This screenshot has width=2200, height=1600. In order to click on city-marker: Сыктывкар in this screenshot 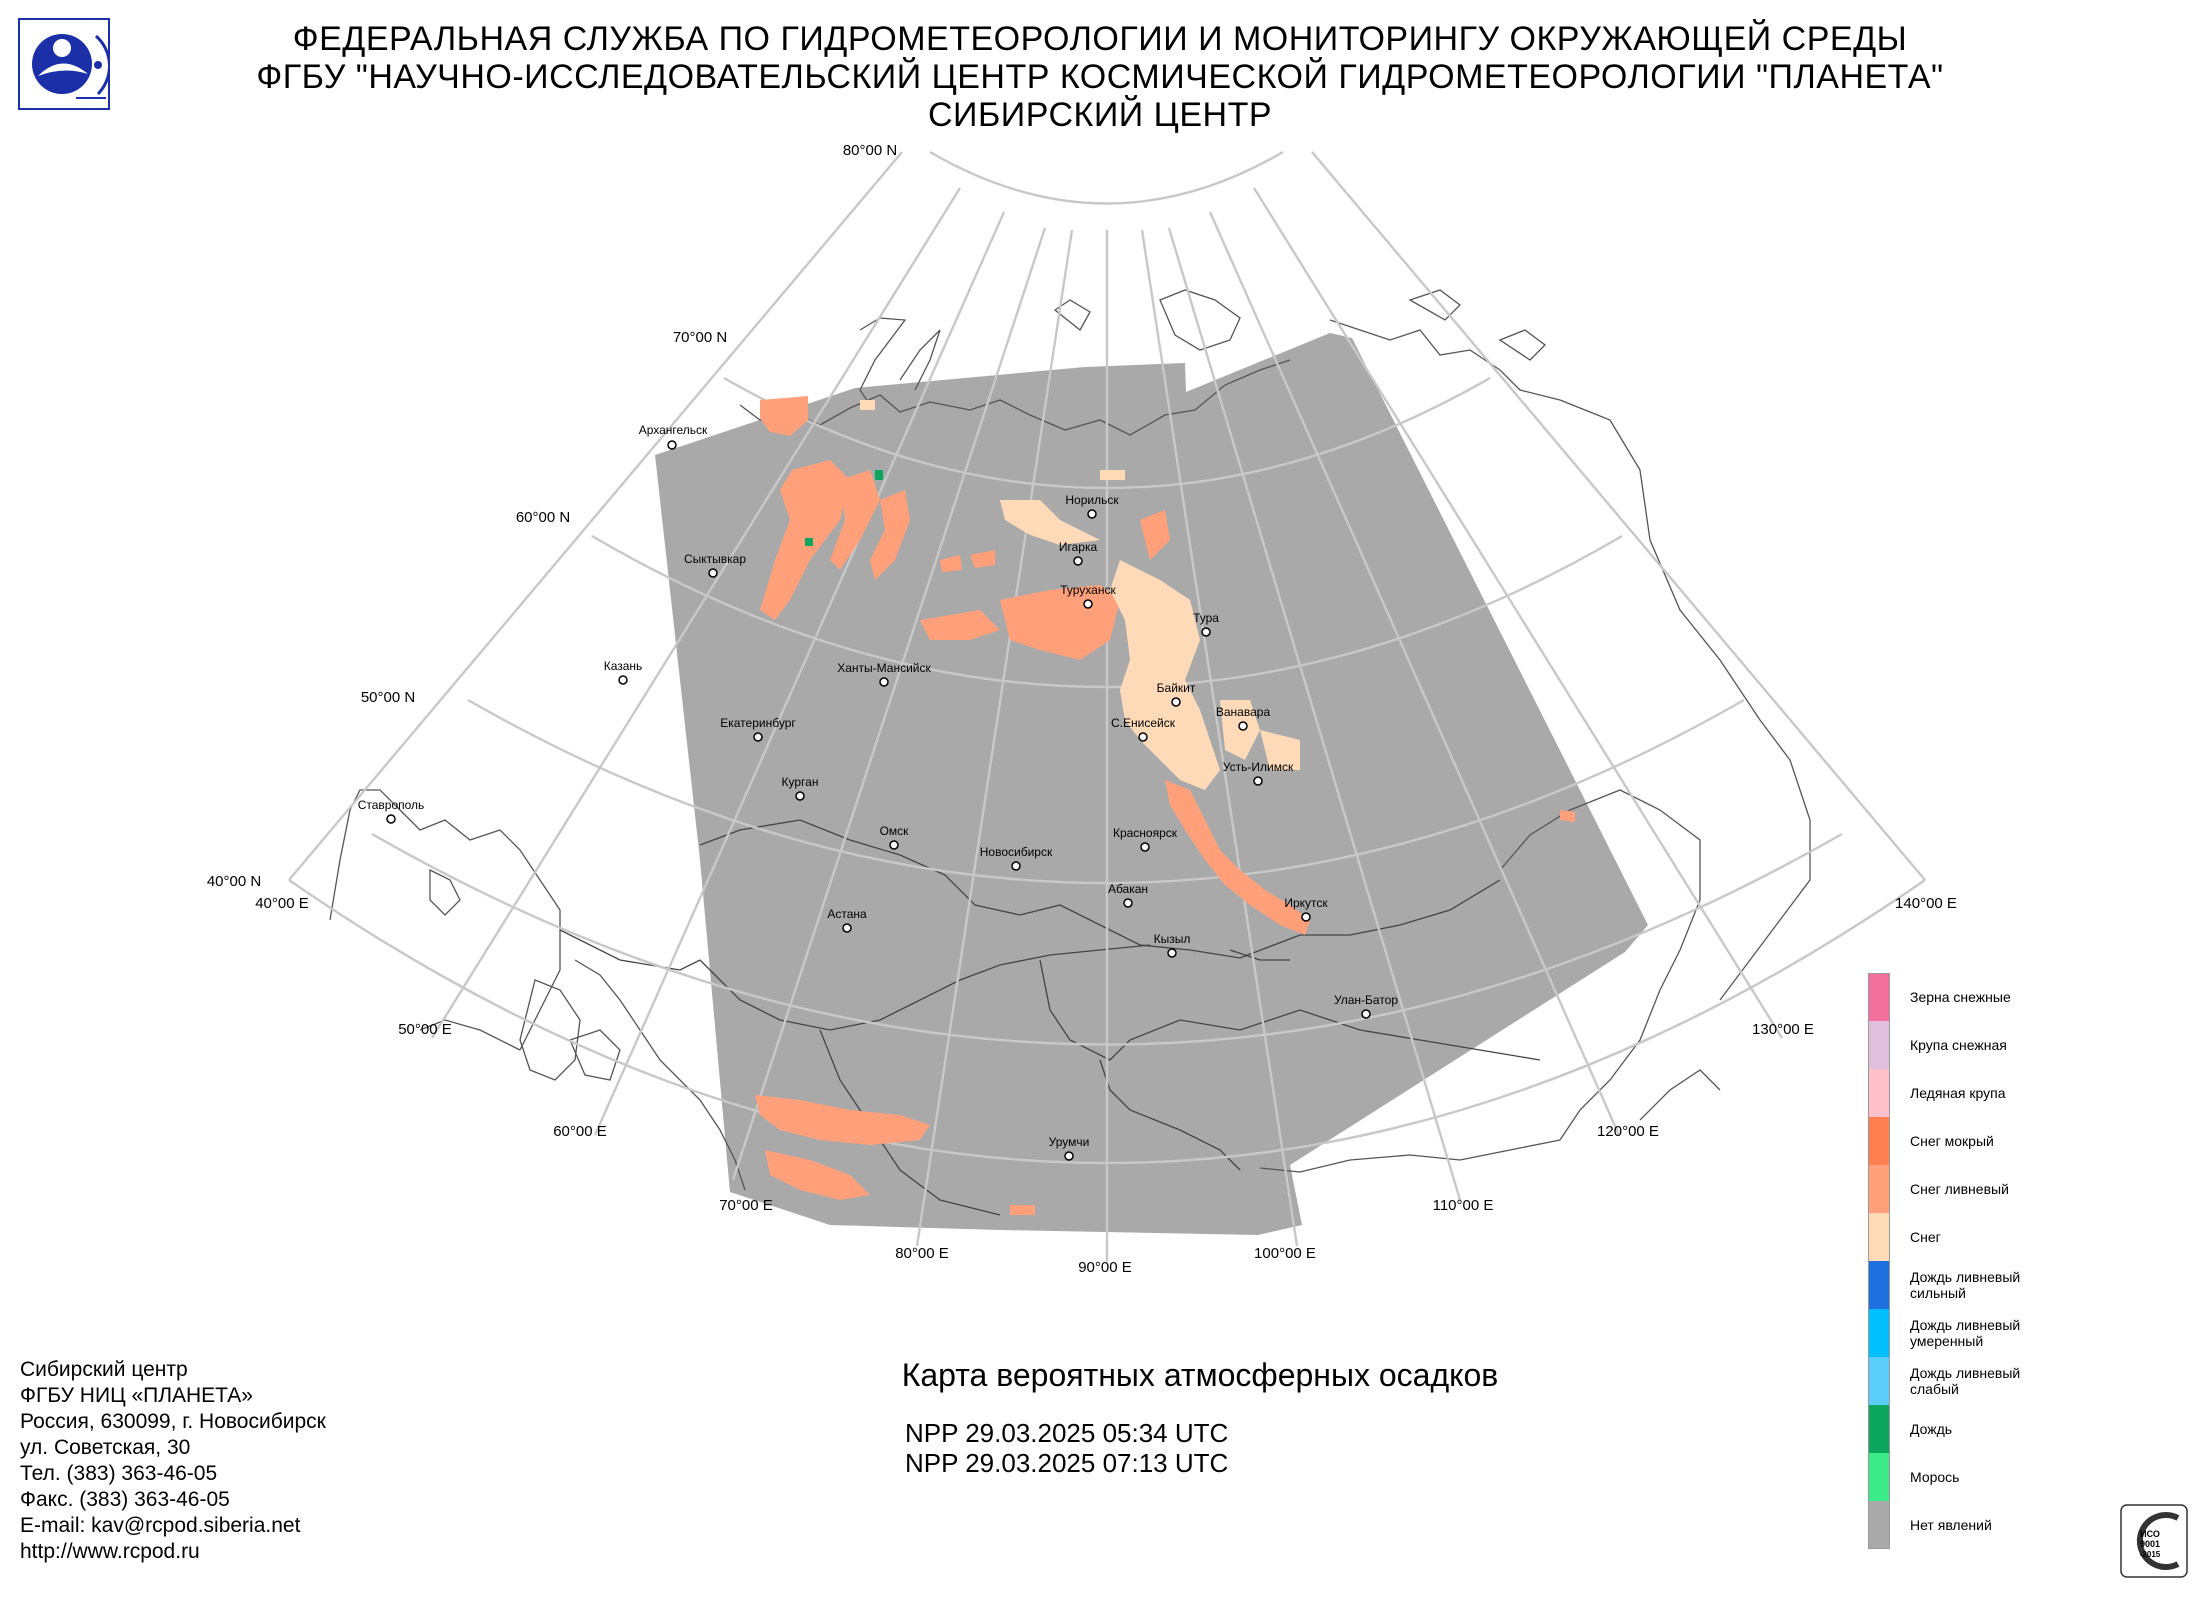, I will do `click(715, 565)`.